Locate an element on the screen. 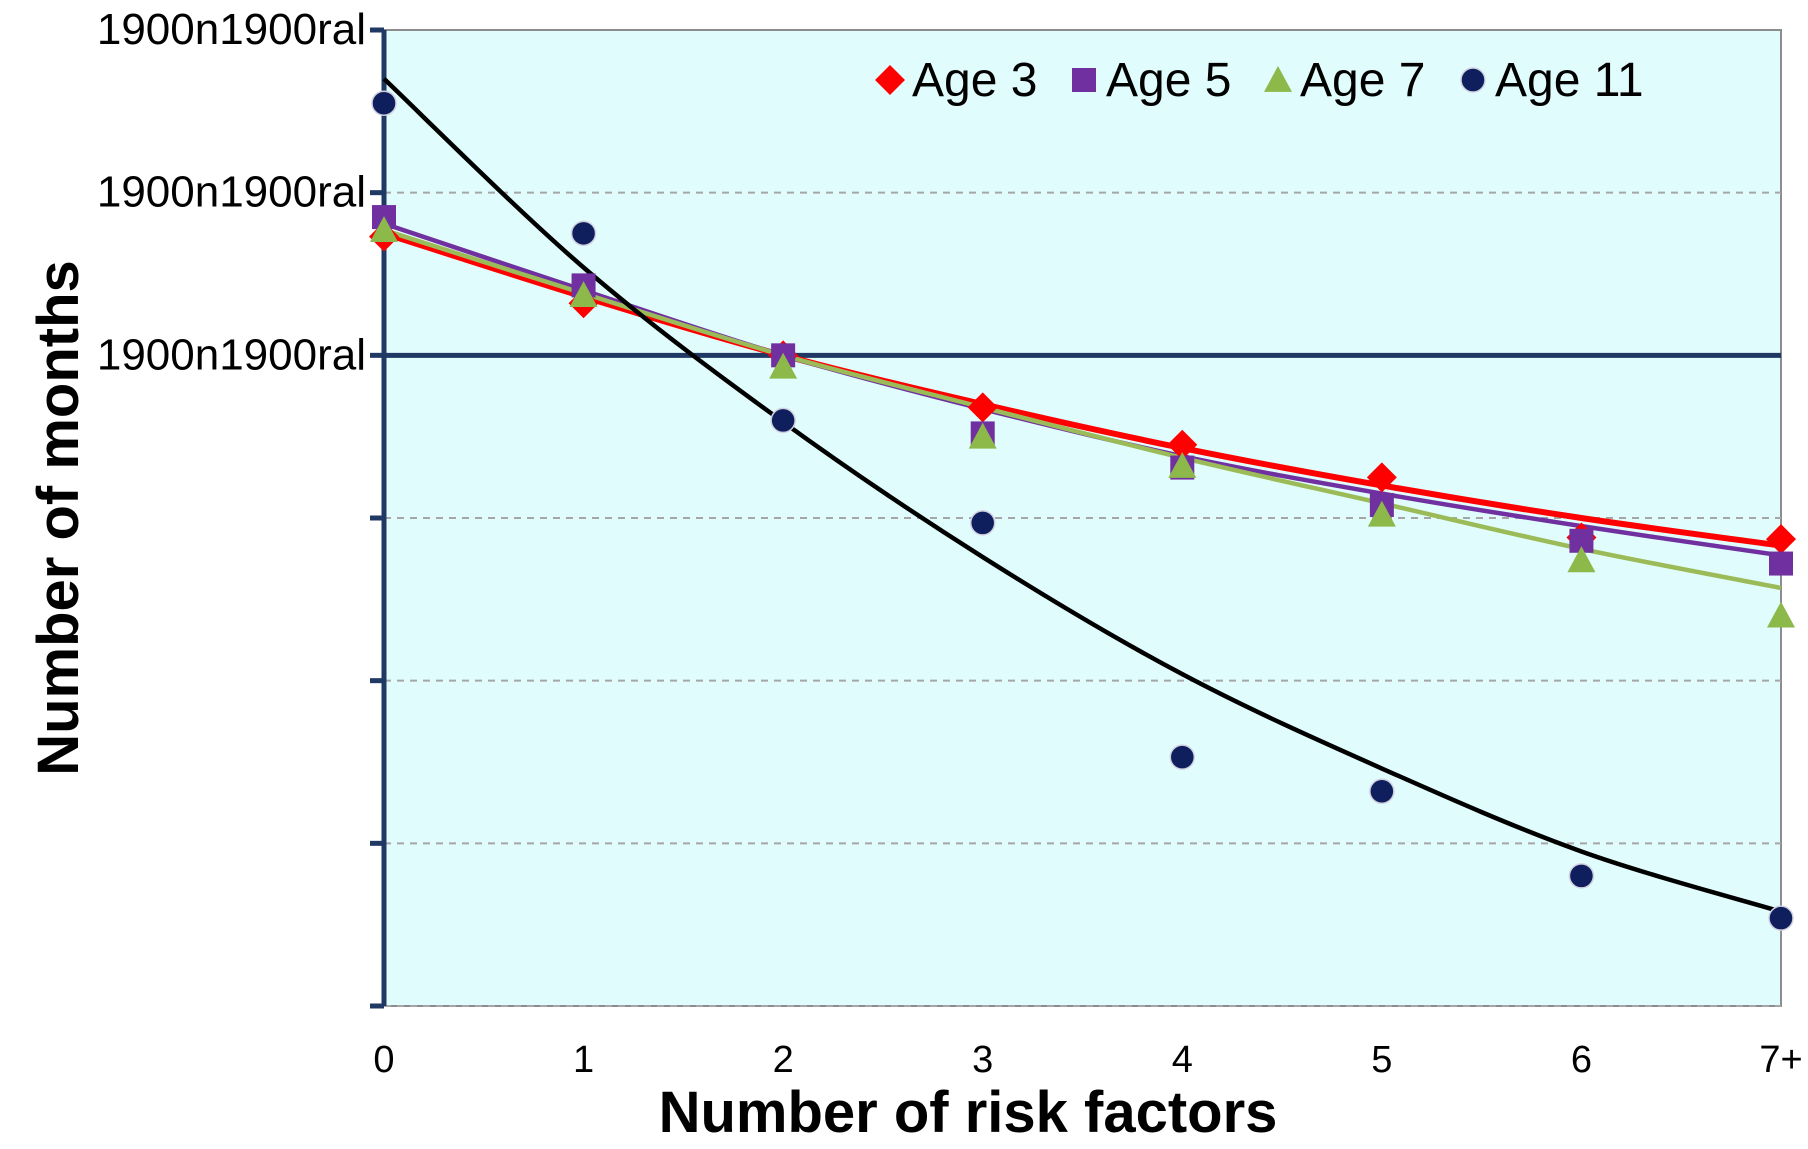 The width and height of the screenshot is (1808, 1149). legend-label-age-7: Age 7 is located at coordinates (1362, 80).